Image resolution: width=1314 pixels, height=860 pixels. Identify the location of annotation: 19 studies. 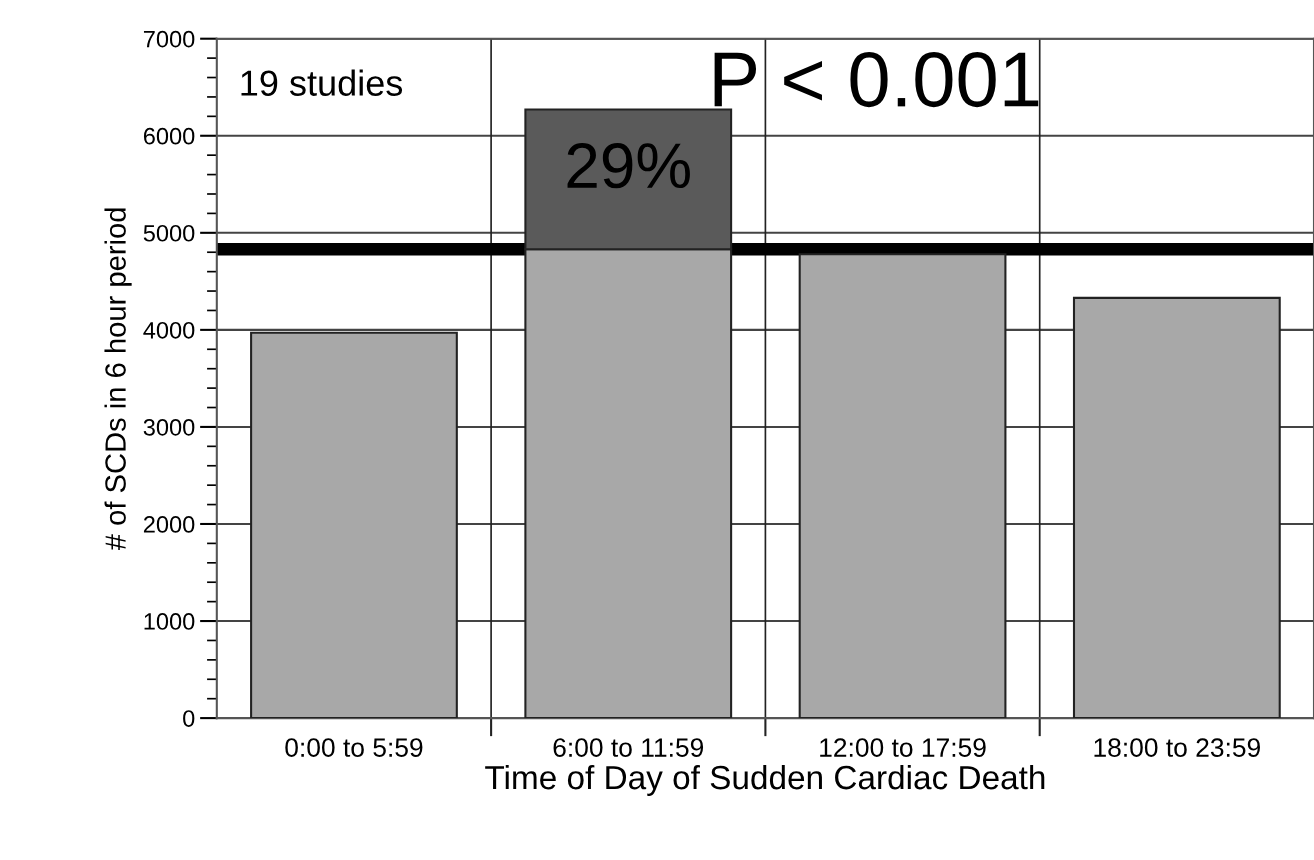
(322, 82).